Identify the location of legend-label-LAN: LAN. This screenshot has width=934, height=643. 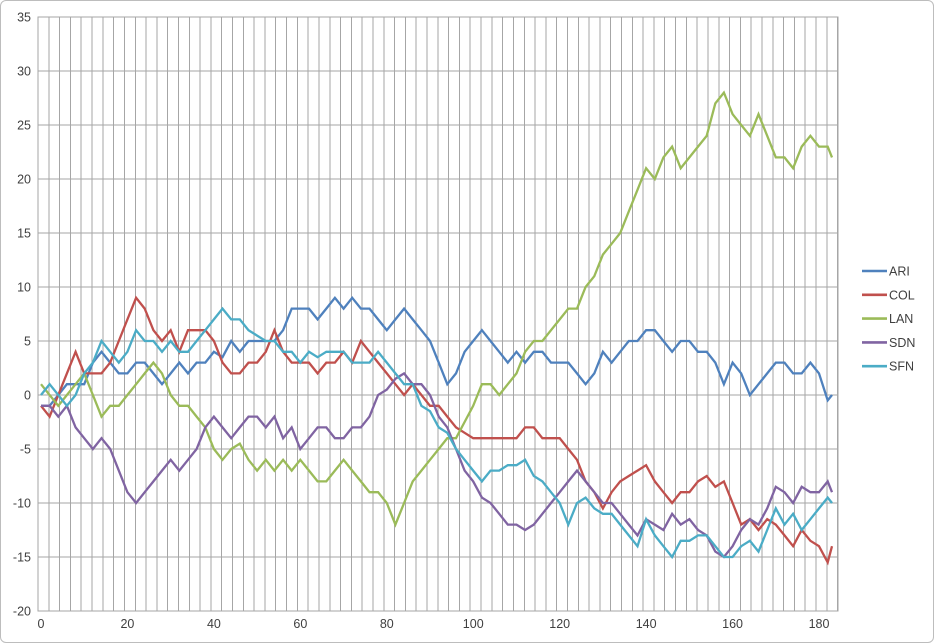
(901, 319).